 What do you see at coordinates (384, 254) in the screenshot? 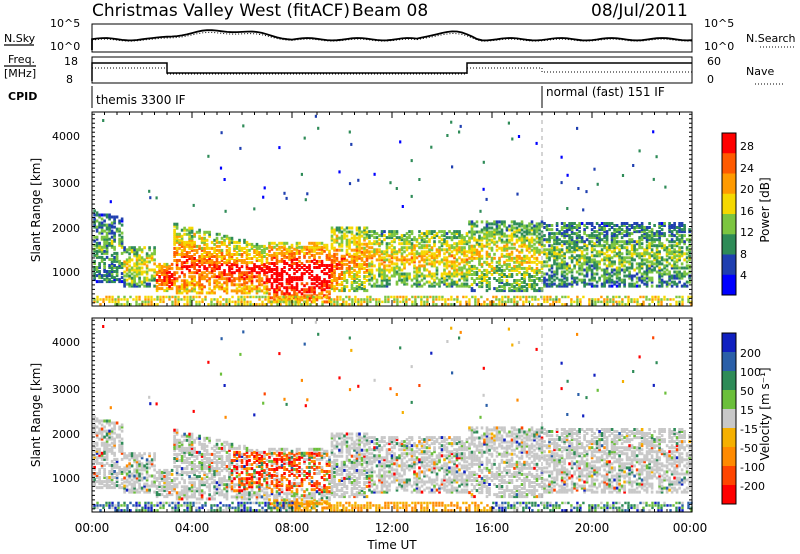
I see `power-cell-1933` at bounding box center [384, 254].